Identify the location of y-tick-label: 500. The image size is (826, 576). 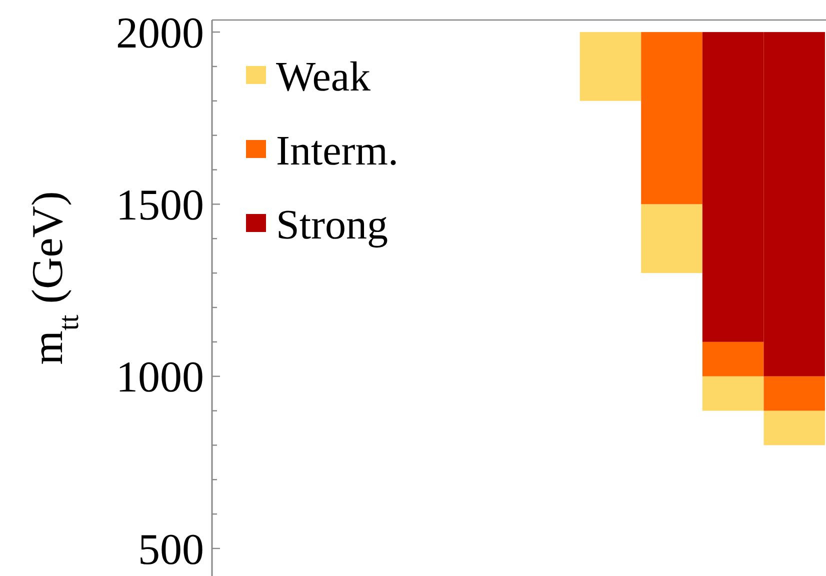
(171, 549).